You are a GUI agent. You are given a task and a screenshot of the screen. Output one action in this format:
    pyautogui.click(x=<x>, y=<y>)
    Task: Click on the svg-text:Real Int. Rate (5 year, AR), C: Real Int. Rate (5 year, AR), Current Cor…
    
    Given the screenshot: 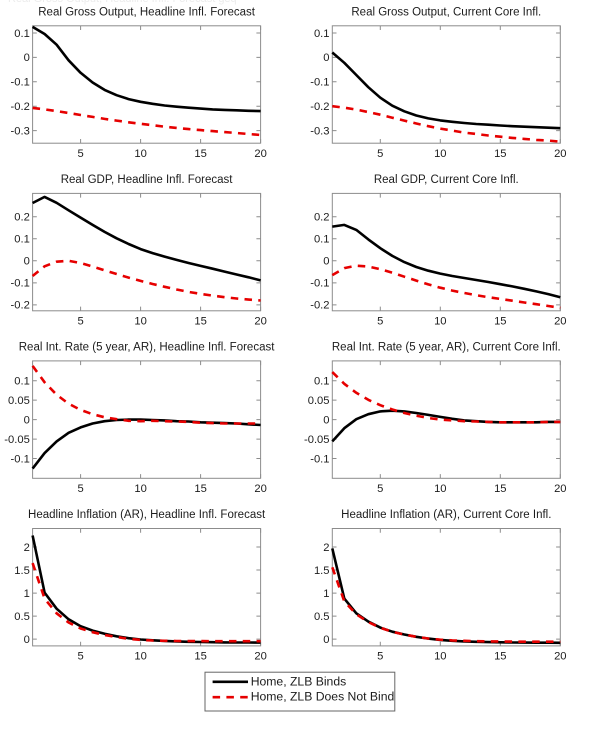 What is the action you would take?
    pyautogui.click(x=446, y=348)
    